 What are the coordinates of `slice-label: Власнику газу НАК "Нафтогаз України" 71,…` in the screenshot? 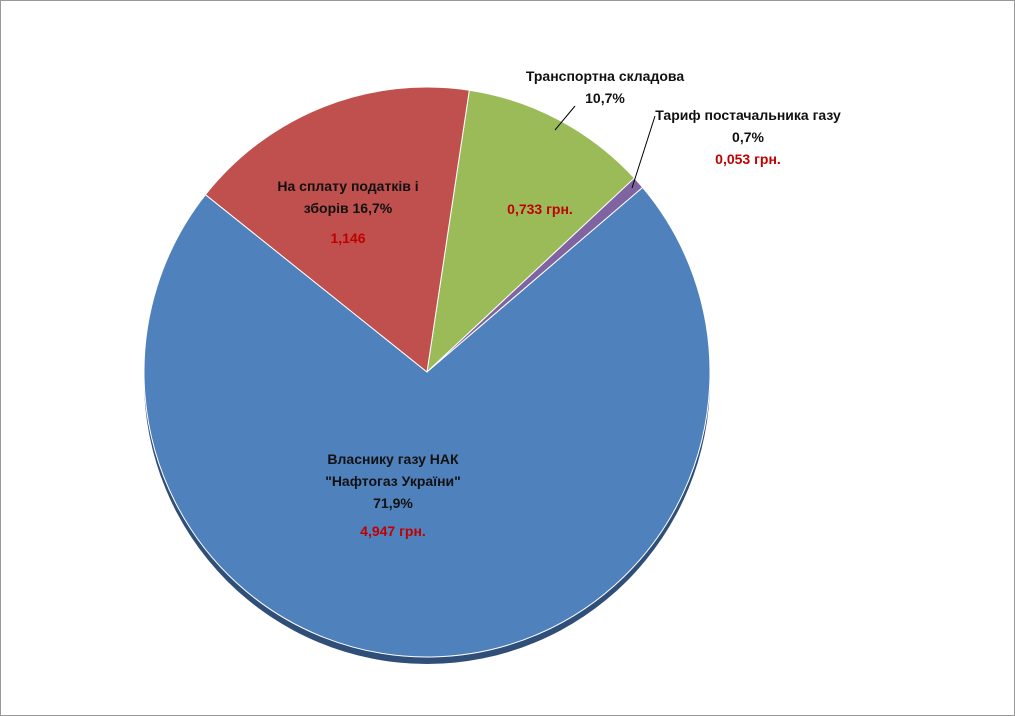 It's located at (393, 495).